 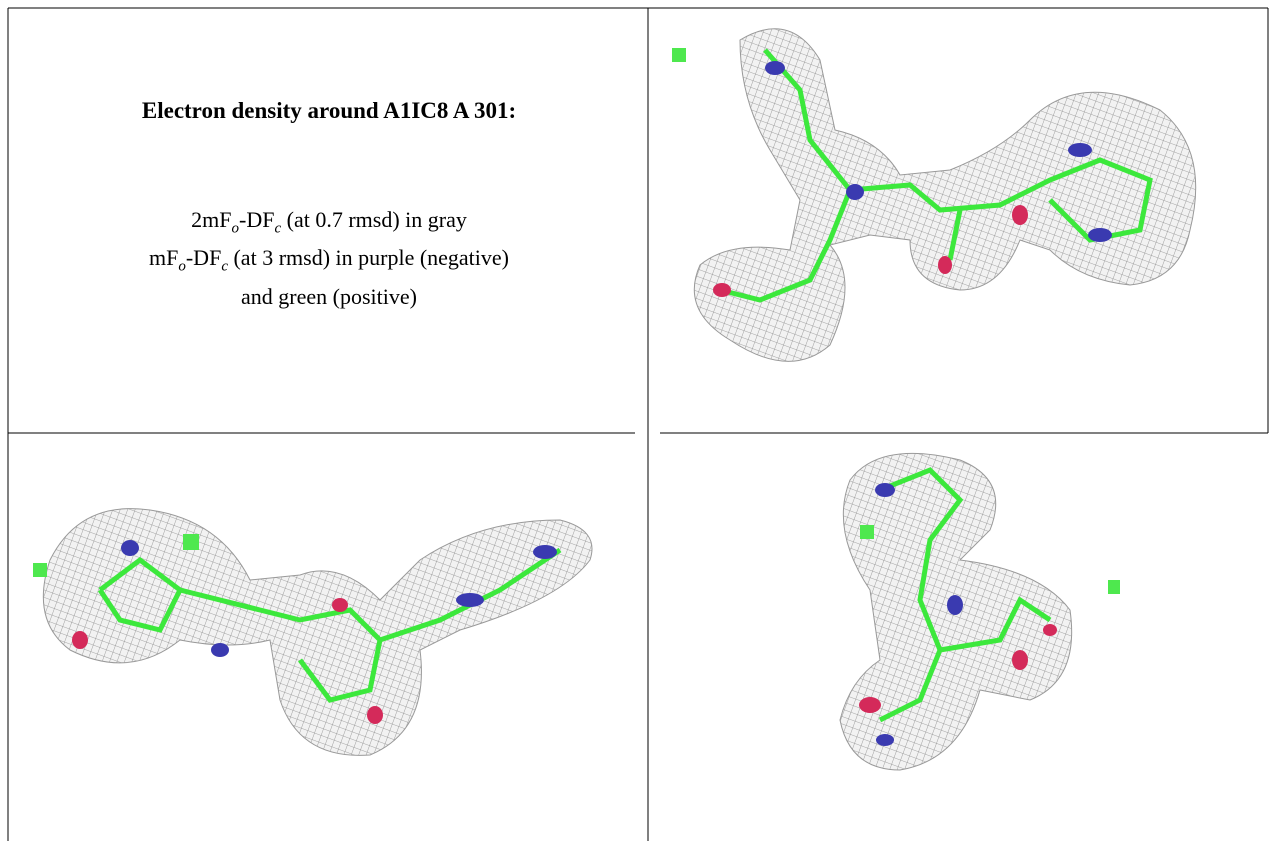 I want to click on text-run: 2mF, so click(x=211, y=219).